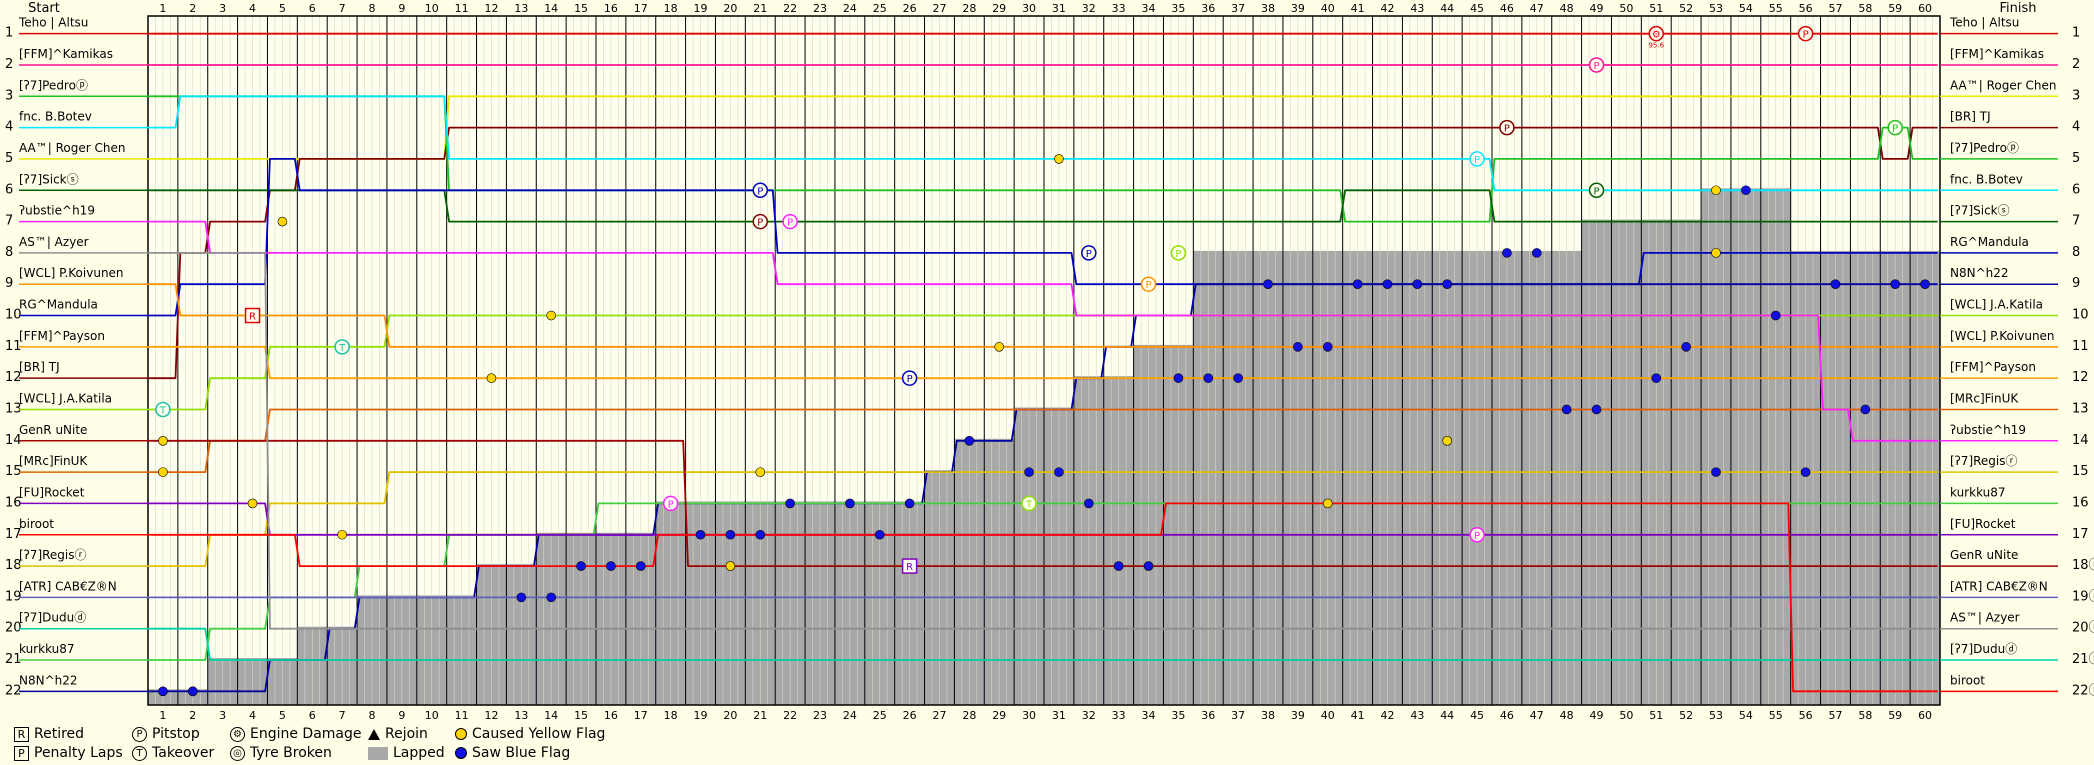 The height and width of the screenshot is (765, 2094). Describe the element at coordinates (13, 628) in the screenshot. I see `position-tick-left: 20` at that location.